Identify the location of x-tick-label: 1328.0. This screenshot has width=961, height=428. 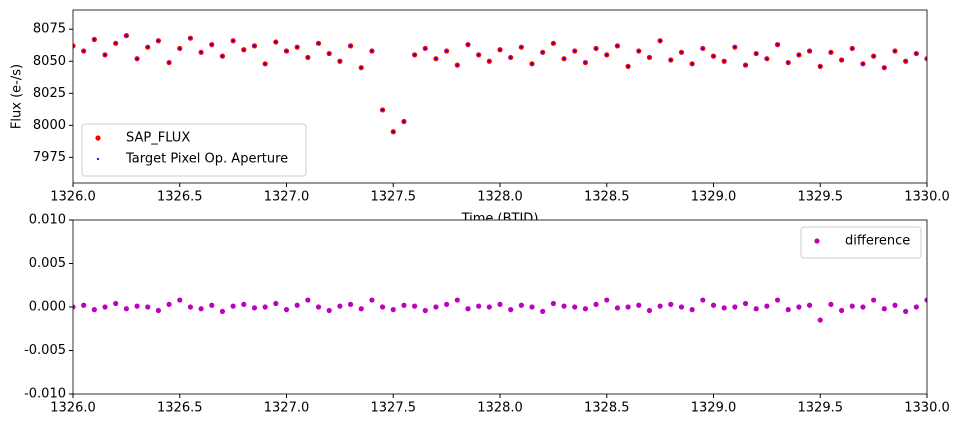
(500, 197).